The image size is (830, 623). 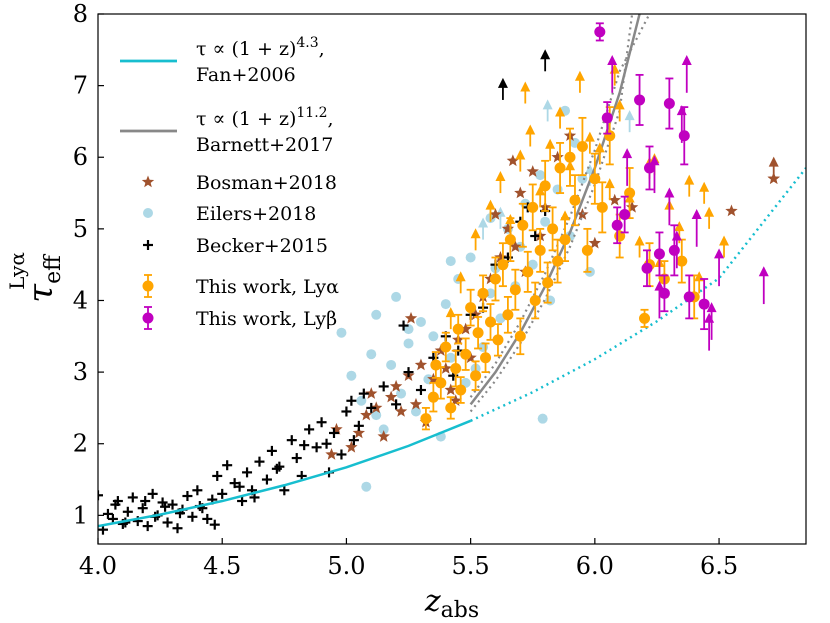 What do you see at coordinates (80, 14) in the screenshot?
I see `y-tick-label: 8` at bounding box center [80, 14].